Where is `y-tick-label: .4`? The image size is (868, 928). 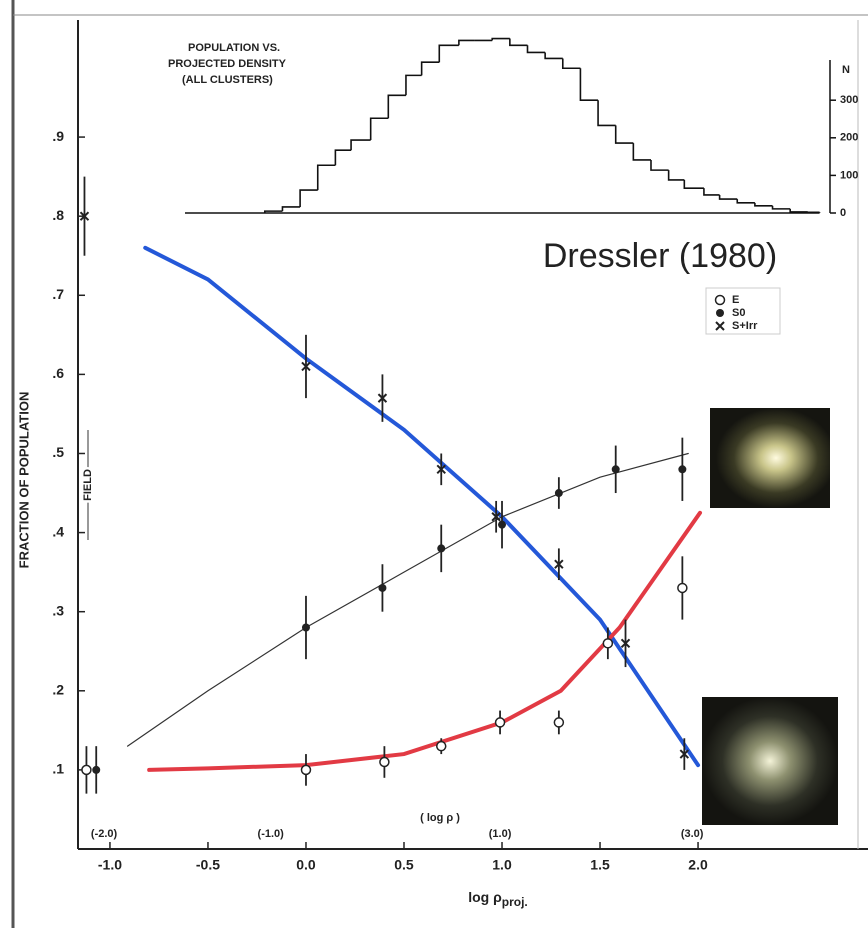 y-tick-label: .4 is located at coordinates (58, 531).